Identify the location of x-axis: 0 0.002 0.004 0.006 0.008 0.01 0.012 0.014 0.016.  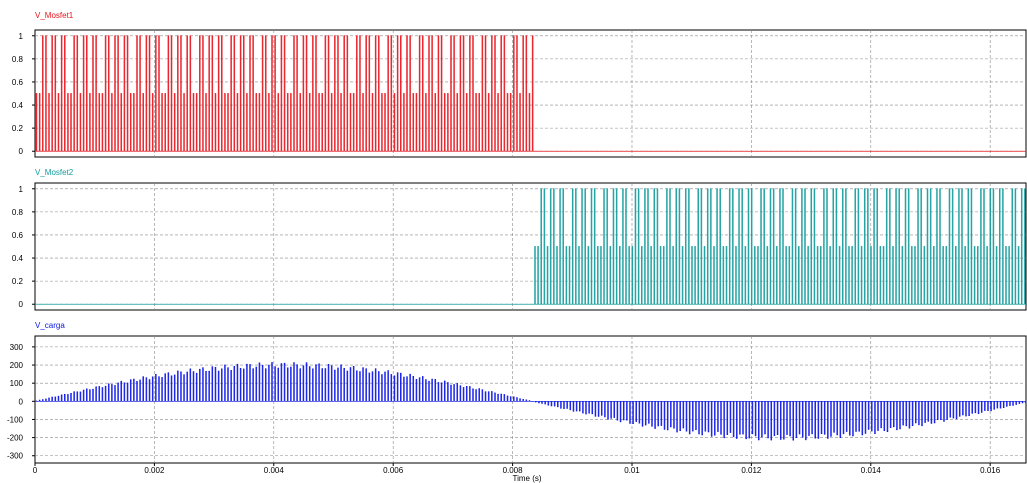
(517, 469).